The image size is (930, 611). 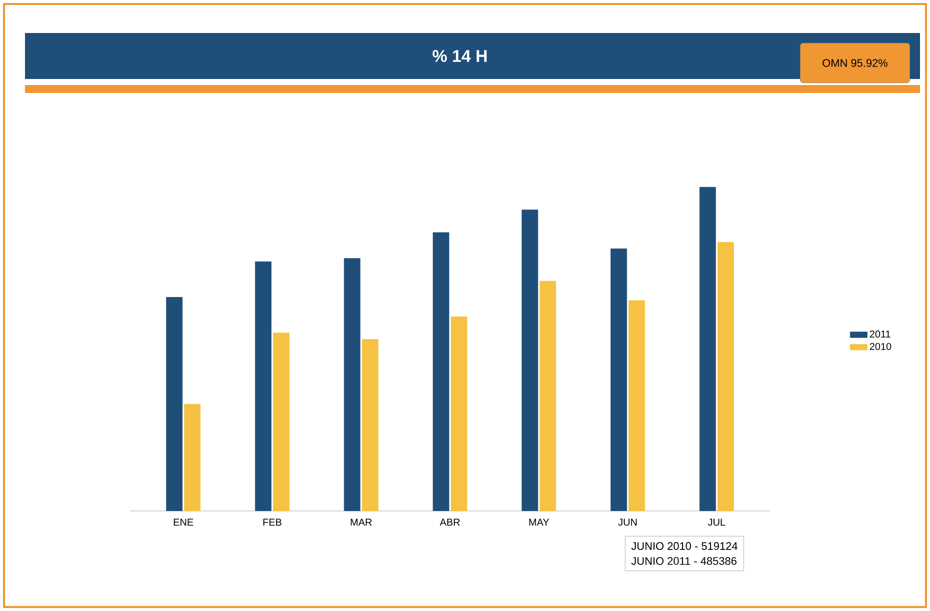 What do you see at coordinates (880, 334) in the screenshot?
I see `legend-label: 2011` at bounding box center [880, 334].